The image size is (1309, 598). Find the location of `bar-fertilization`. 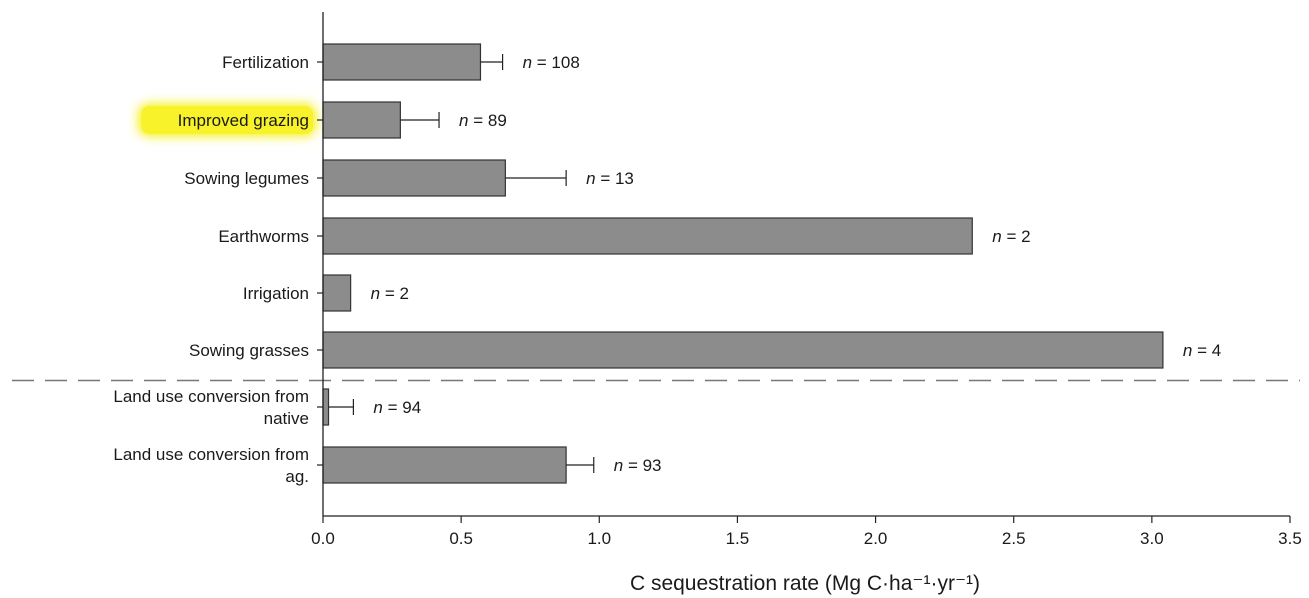

bar-fertilization is located at coordinates (402, 62).